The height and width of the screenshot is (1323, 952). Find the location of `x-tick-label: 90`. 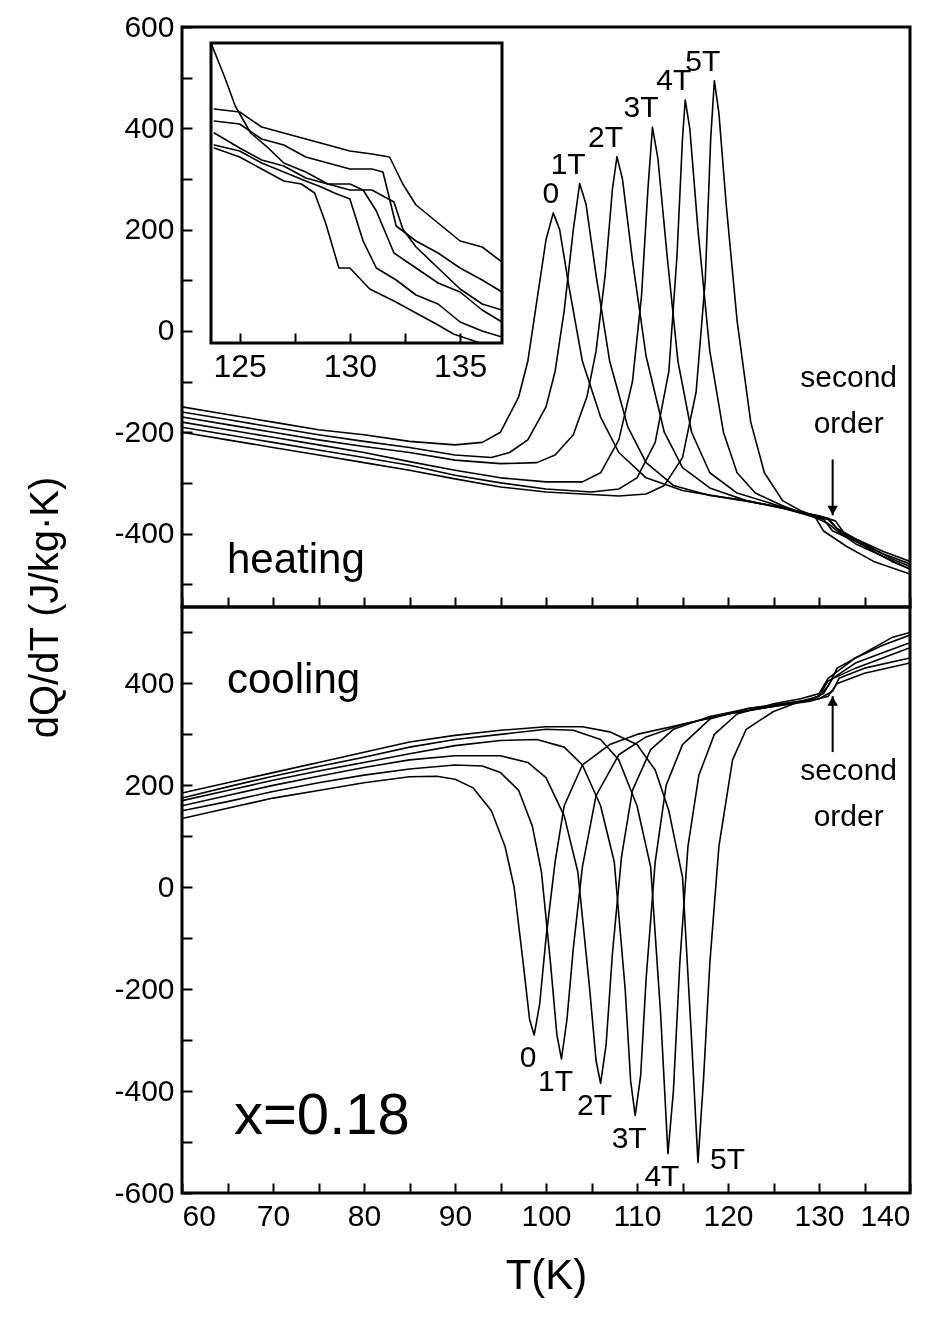

x-tick-label: 90 is located at coordinates (455, 1215).